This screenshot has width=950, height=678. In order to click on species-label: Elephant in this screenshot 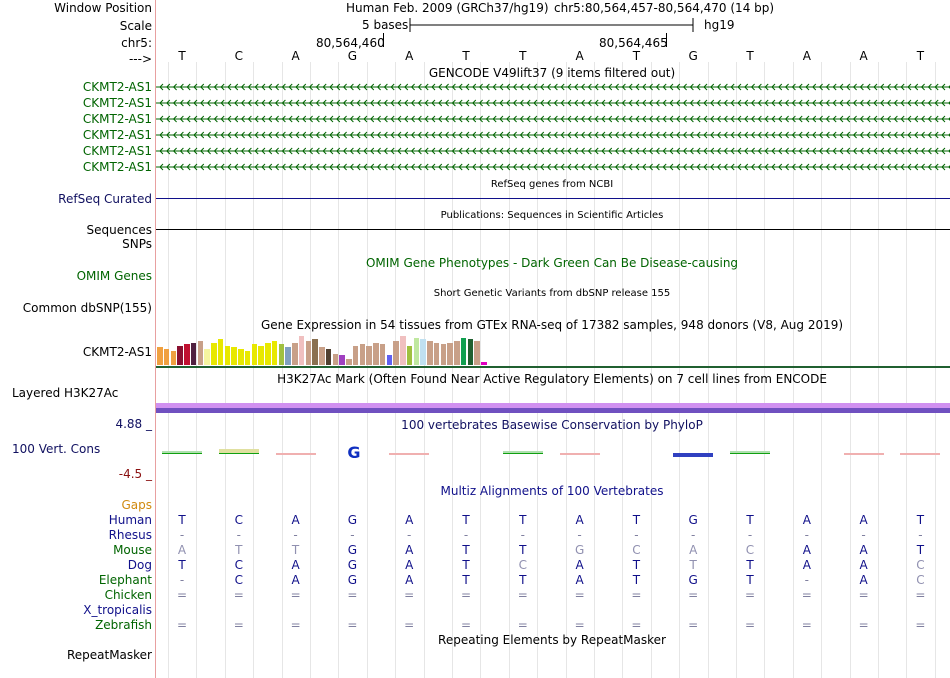, I will do `click(125, 580)`.